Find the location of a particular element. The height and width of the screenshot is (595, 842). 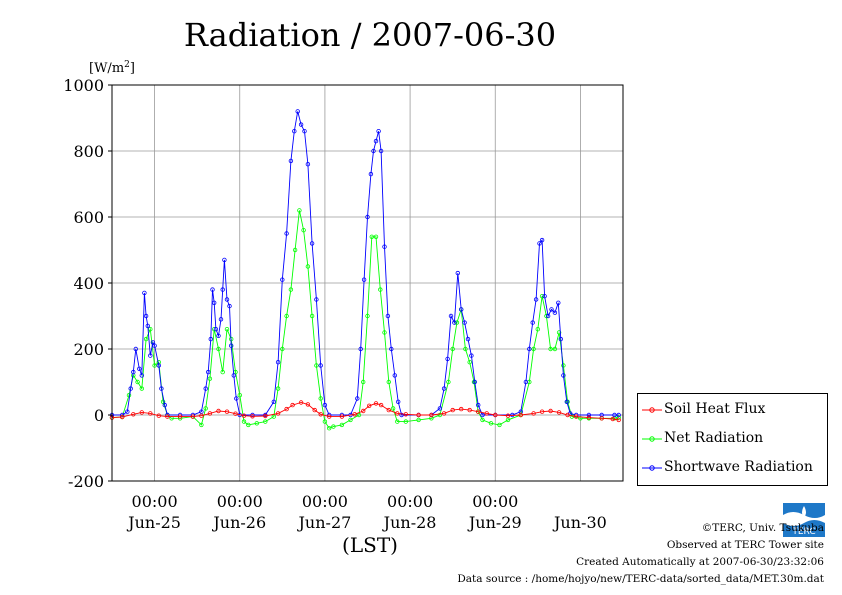

legend-marker-shortwave-radiation is located at coordinates (652, 468).